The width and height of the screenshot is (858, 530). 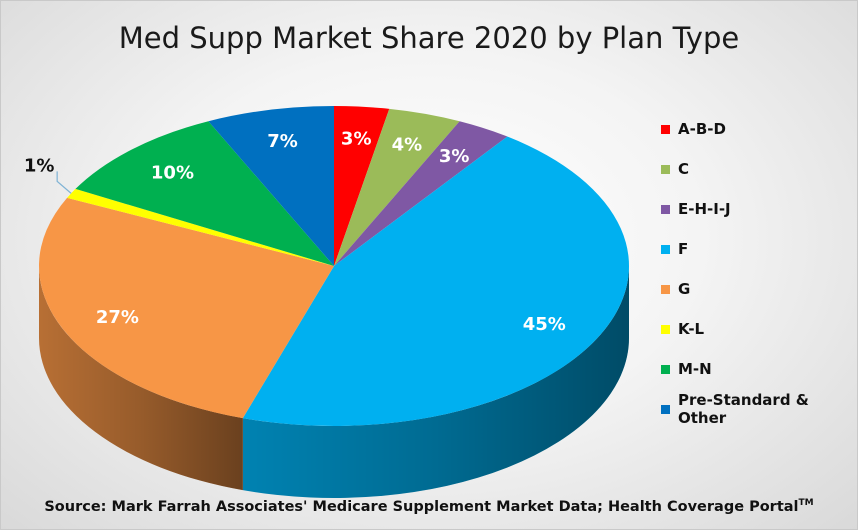 I want to click on pie-slice-a-b-d, so click(x=362, y=186).